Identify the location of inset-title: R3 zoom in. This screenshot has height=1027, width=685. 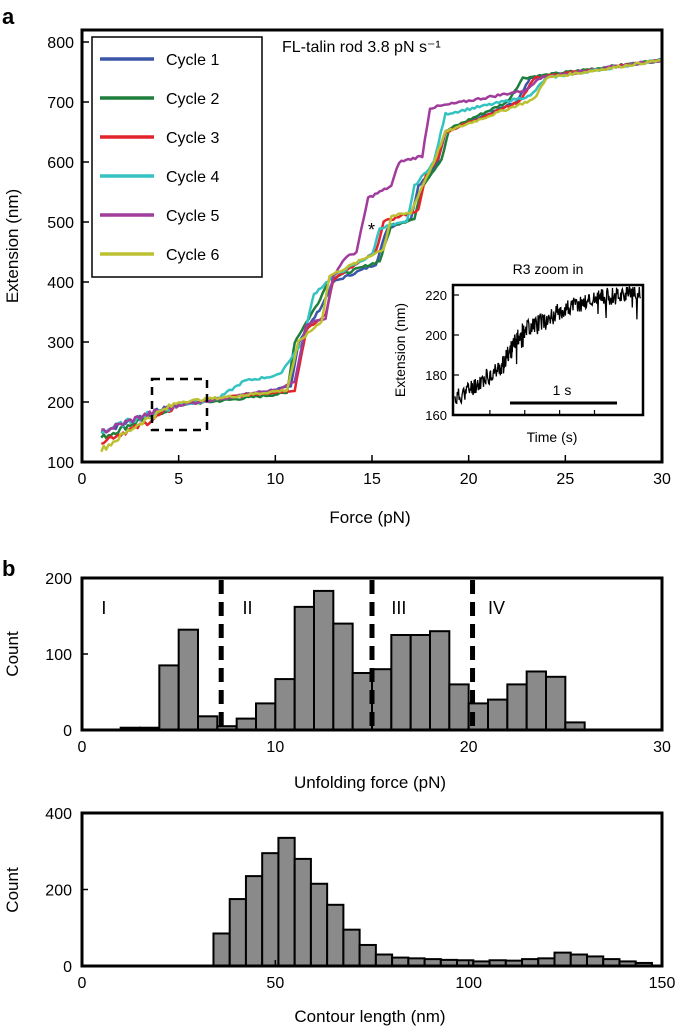
(548, 269).